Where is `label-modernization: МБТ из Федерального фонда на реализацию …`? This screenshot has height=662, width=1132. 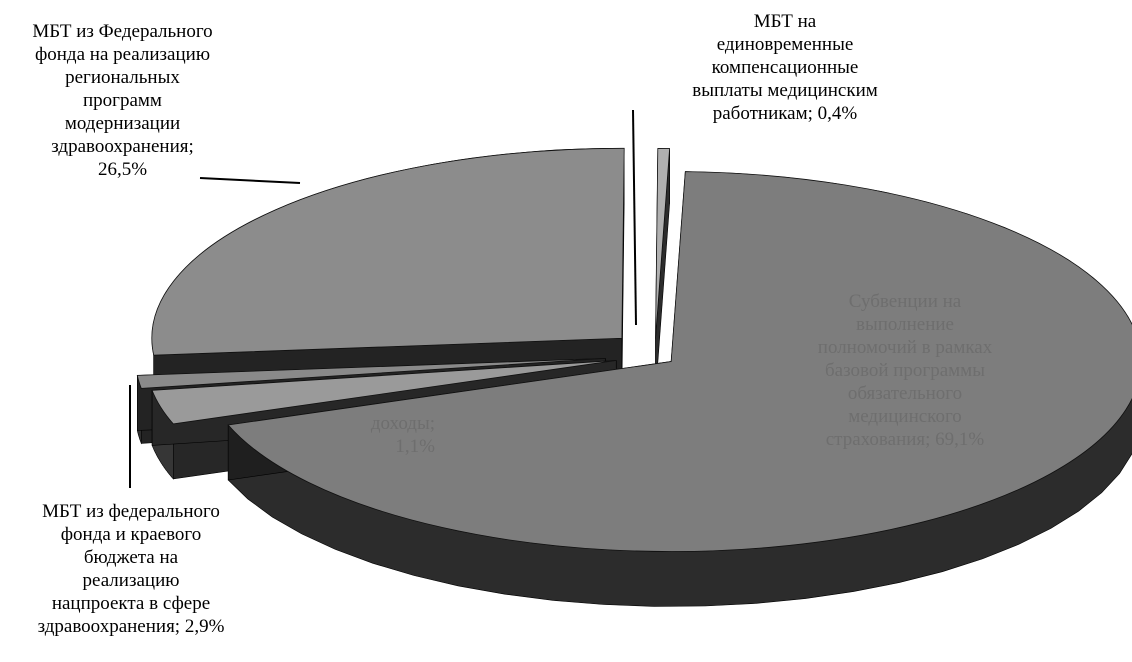 label-modernization: МБТ из Федерального фонда на реализацию … is located at coordinates (122, 100).